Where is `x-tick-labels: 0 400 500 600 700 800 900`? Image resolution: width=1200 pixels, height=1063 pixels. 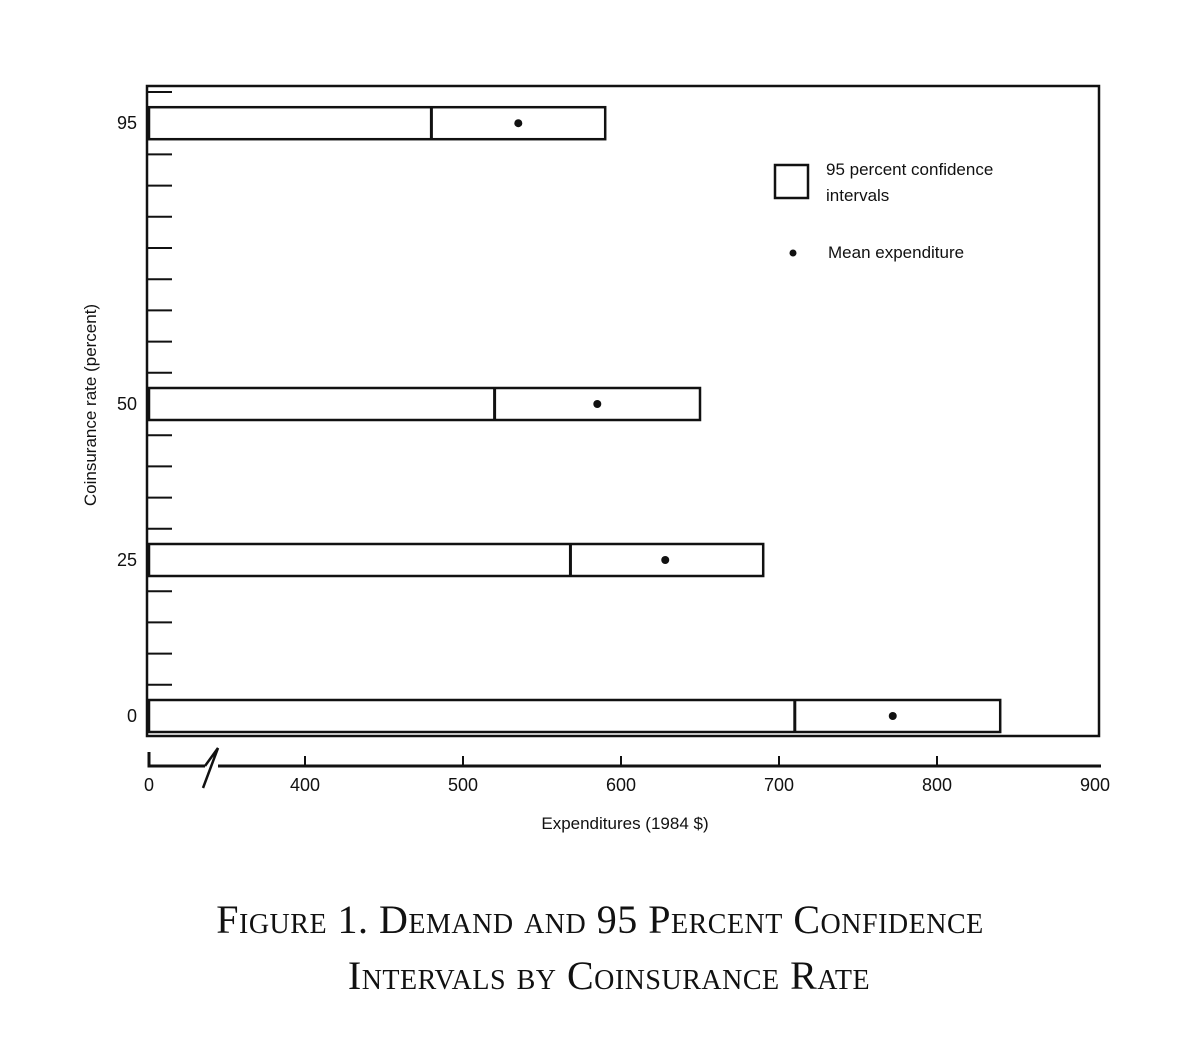
x-tick-labels: 0 400 500 600 700 800 900 is located at coordinates (627, 775).